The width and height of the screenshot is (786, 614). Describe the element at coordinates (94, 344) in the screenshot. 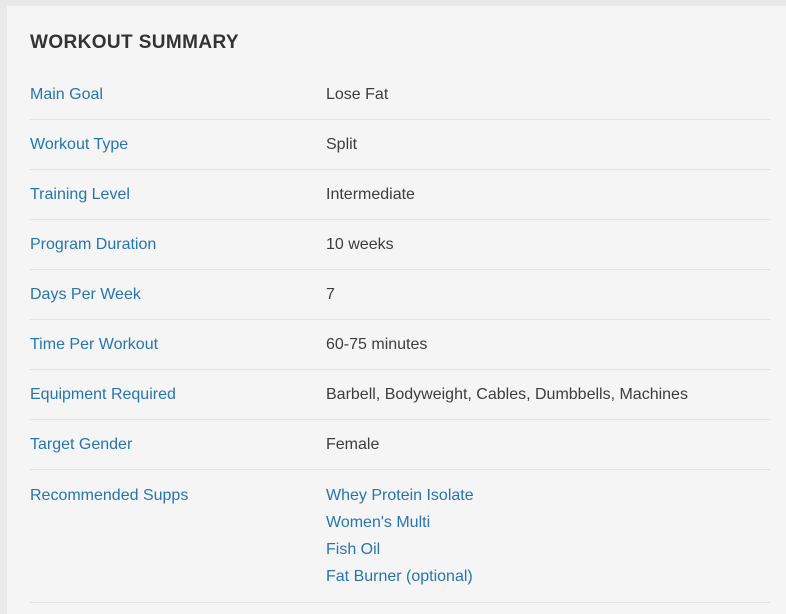

I see `row-label-time-per-workout: Time Per Workout` at that location.